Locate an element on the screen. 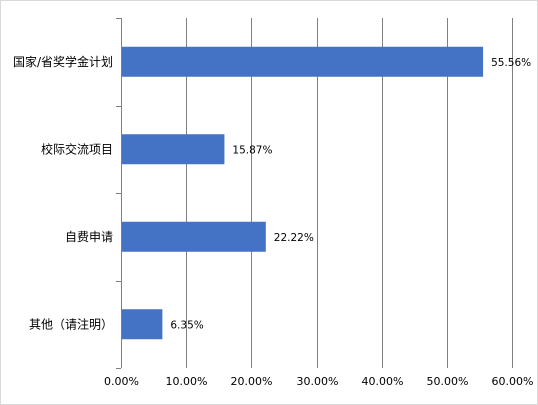 Image resolution: width=538 pixels, height=405 pixels. category-label: 自费申请 is located at coordinates (89, 237).